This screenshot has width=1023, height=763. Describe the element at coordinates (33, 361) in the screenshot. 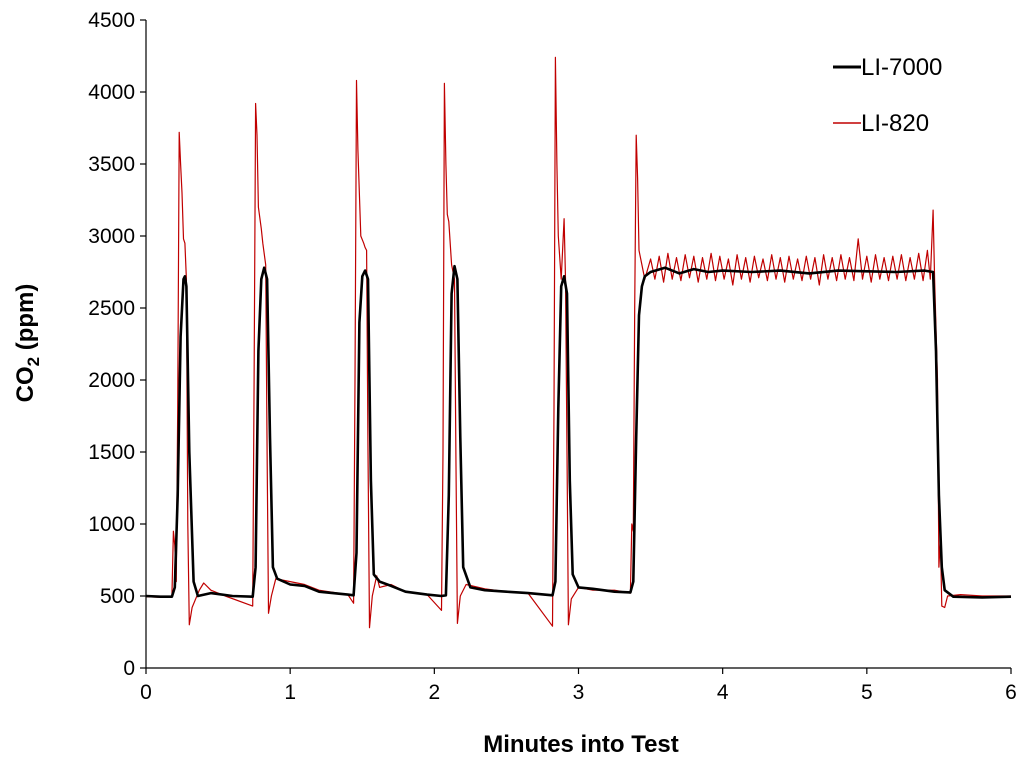

I see `y-axis-title-subscript: 2` at that location.